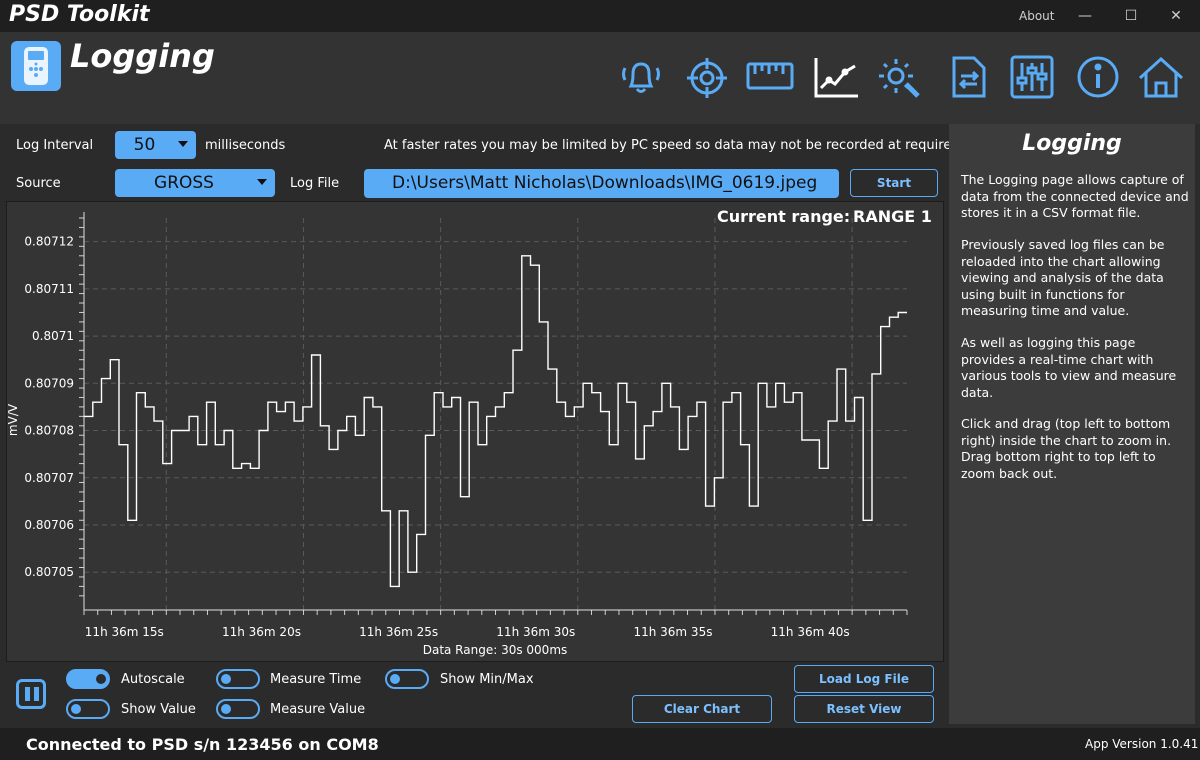  Describe the element at coordinates (158, 709) in the screenshot. I see `show-value-label: Show Value` at that location.